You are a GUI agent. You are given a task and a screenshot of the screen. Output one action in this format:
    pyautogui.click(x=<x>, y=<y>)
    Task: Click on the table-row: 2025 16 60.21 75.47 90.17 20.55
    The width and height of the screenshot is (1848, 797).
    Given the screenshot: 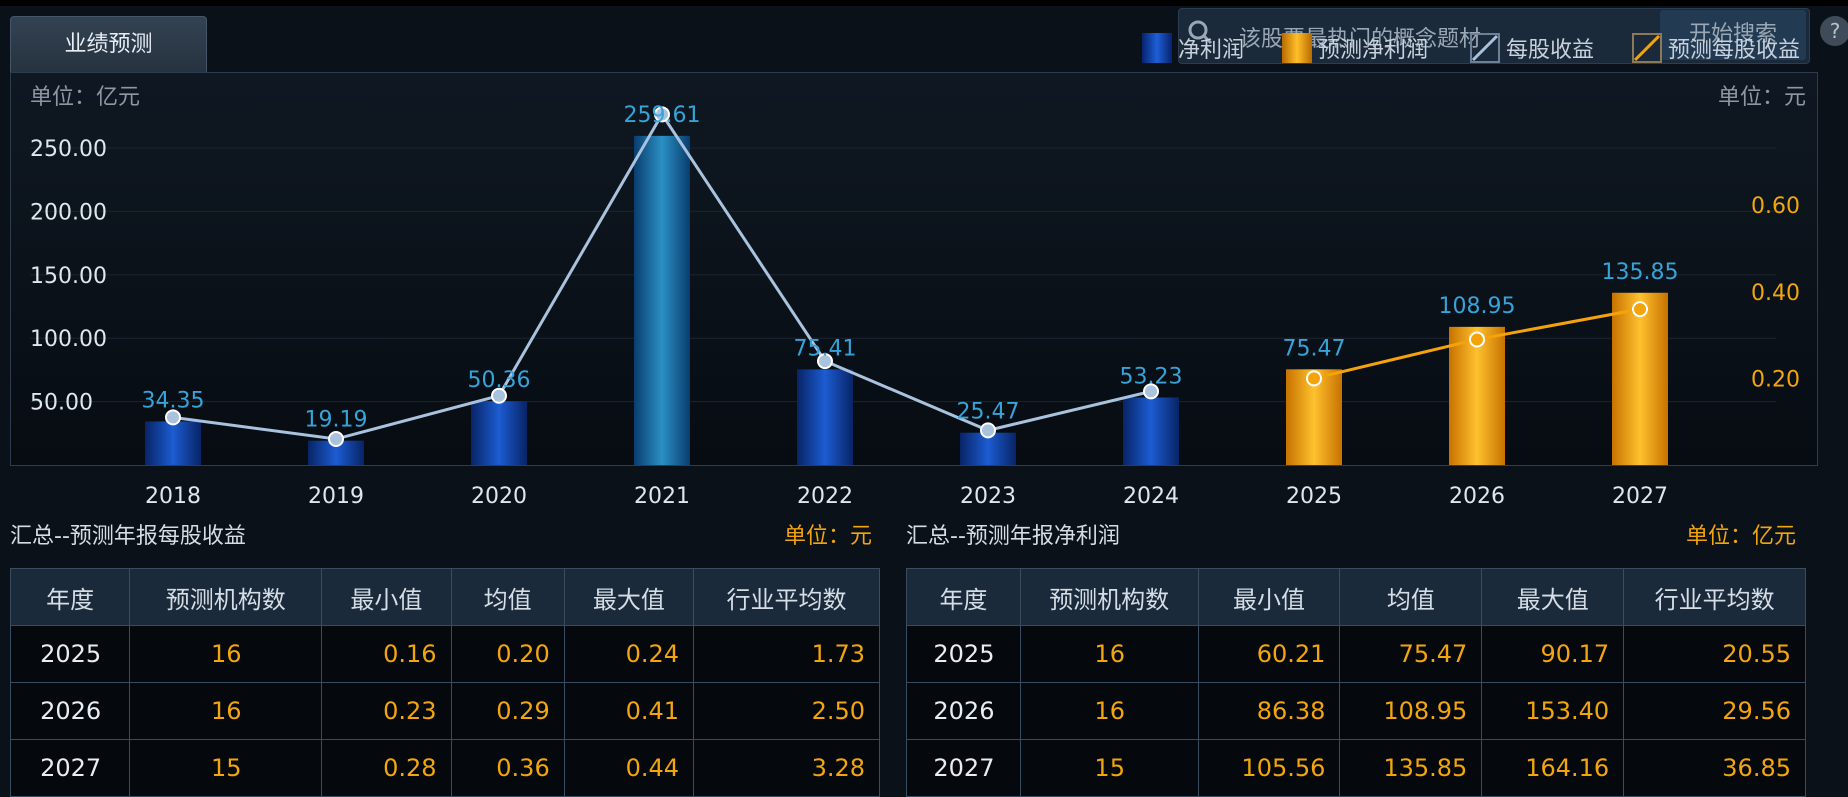 What is the action you would take?
    pyautogui.click(x=1356, y=654)
    